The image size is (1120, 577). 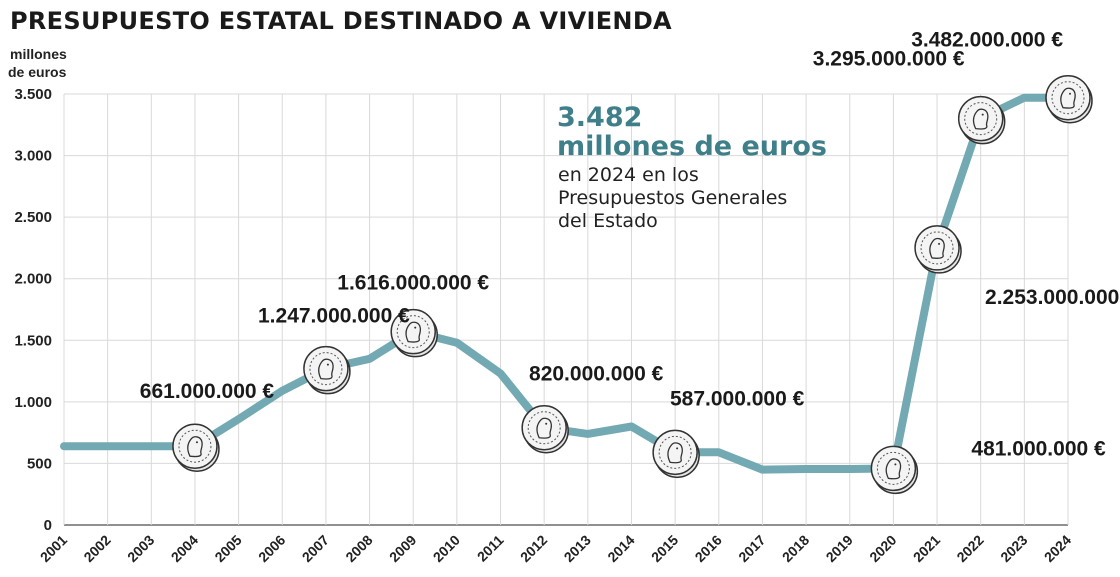 I want to click on y-axis-ticks: 0 500 1.000 1.500 2.000 2.500 3.000 3.500, so click(x=33, y=310).